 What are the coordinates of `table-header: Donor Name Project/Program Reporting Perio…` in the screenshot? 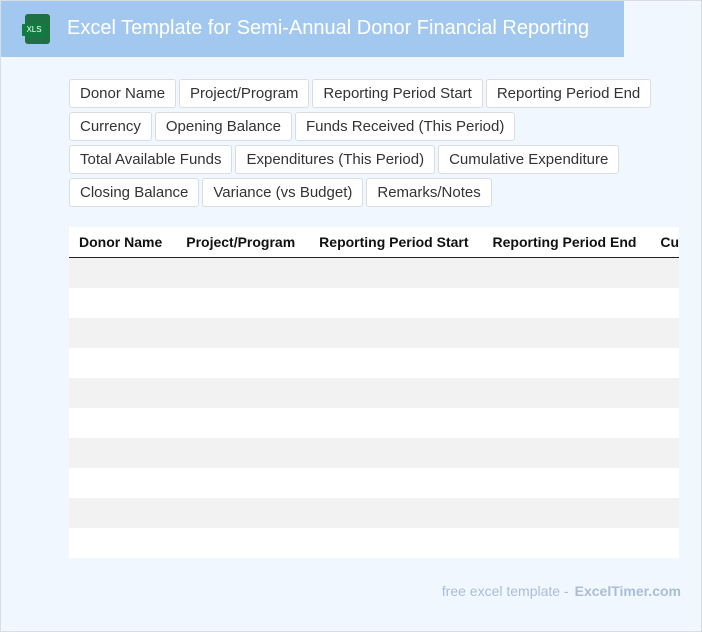 It's located at (374, 242).